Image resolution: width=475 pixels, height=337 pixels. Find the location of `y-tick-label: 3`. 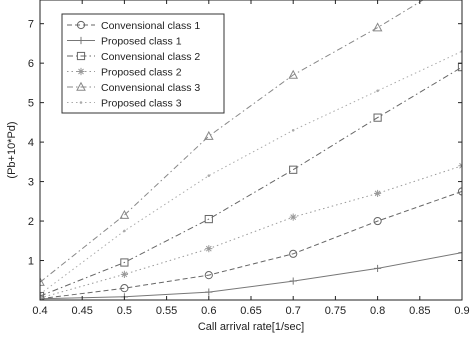

y-tick-label: 3 is located at coordinates (31, 183).